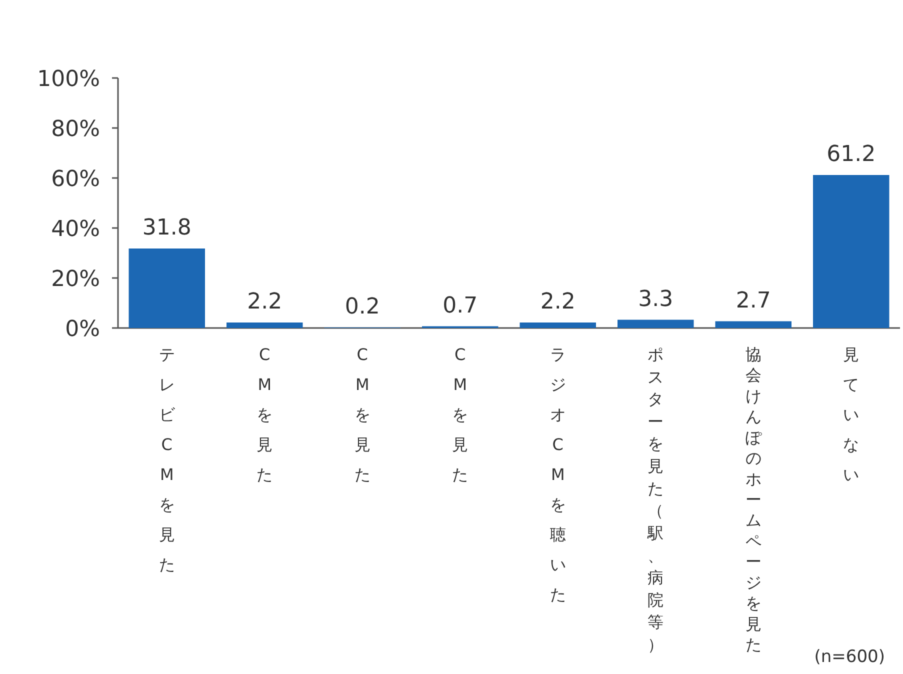 The height and width of the screenshot is (674, 903). What do you see at coordinates (558, 474) in the screenshot?
I see `category-label: ラジオCMを聴いた` at bounding box center [558, 474].